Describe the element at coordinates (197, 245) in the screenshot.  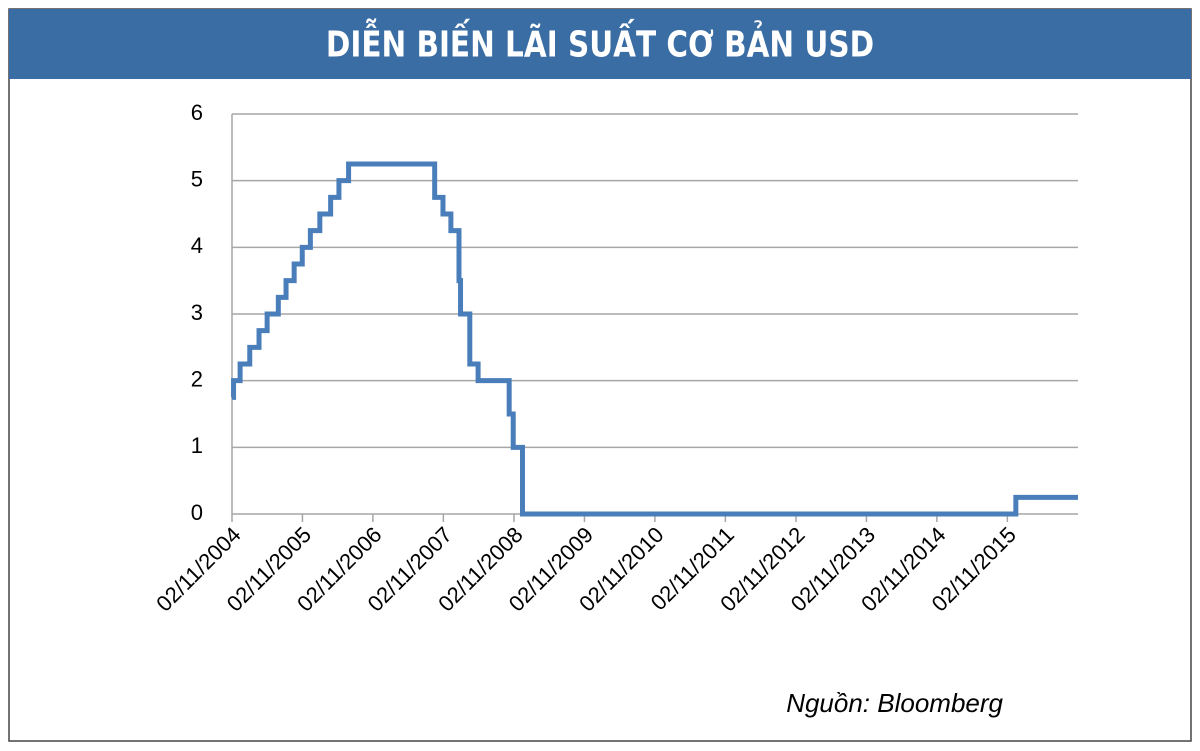
I see `y-tick-label: 4` at that location.